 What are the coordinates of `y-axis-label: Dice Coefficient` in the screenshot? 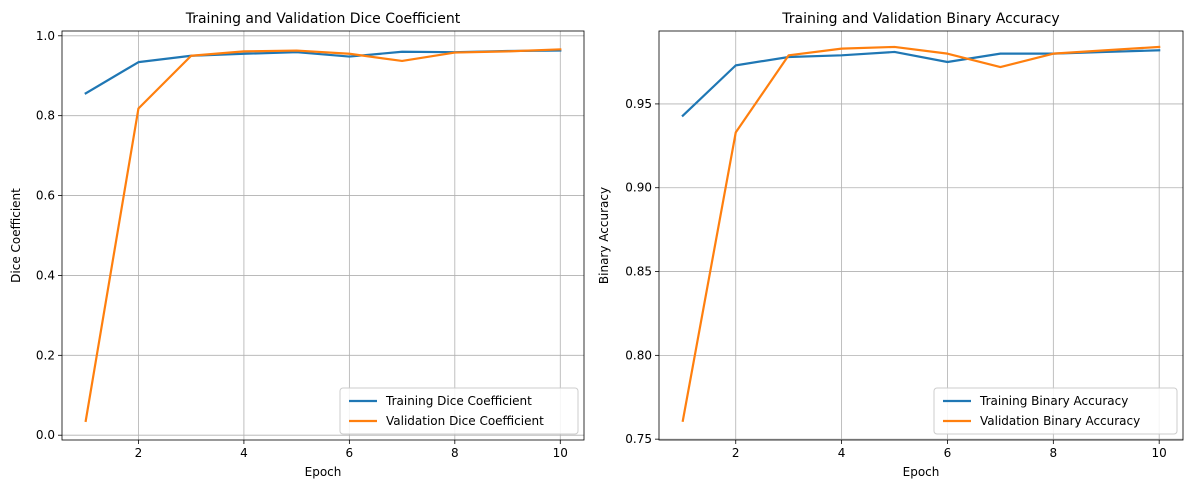 It's located at (16, 235).